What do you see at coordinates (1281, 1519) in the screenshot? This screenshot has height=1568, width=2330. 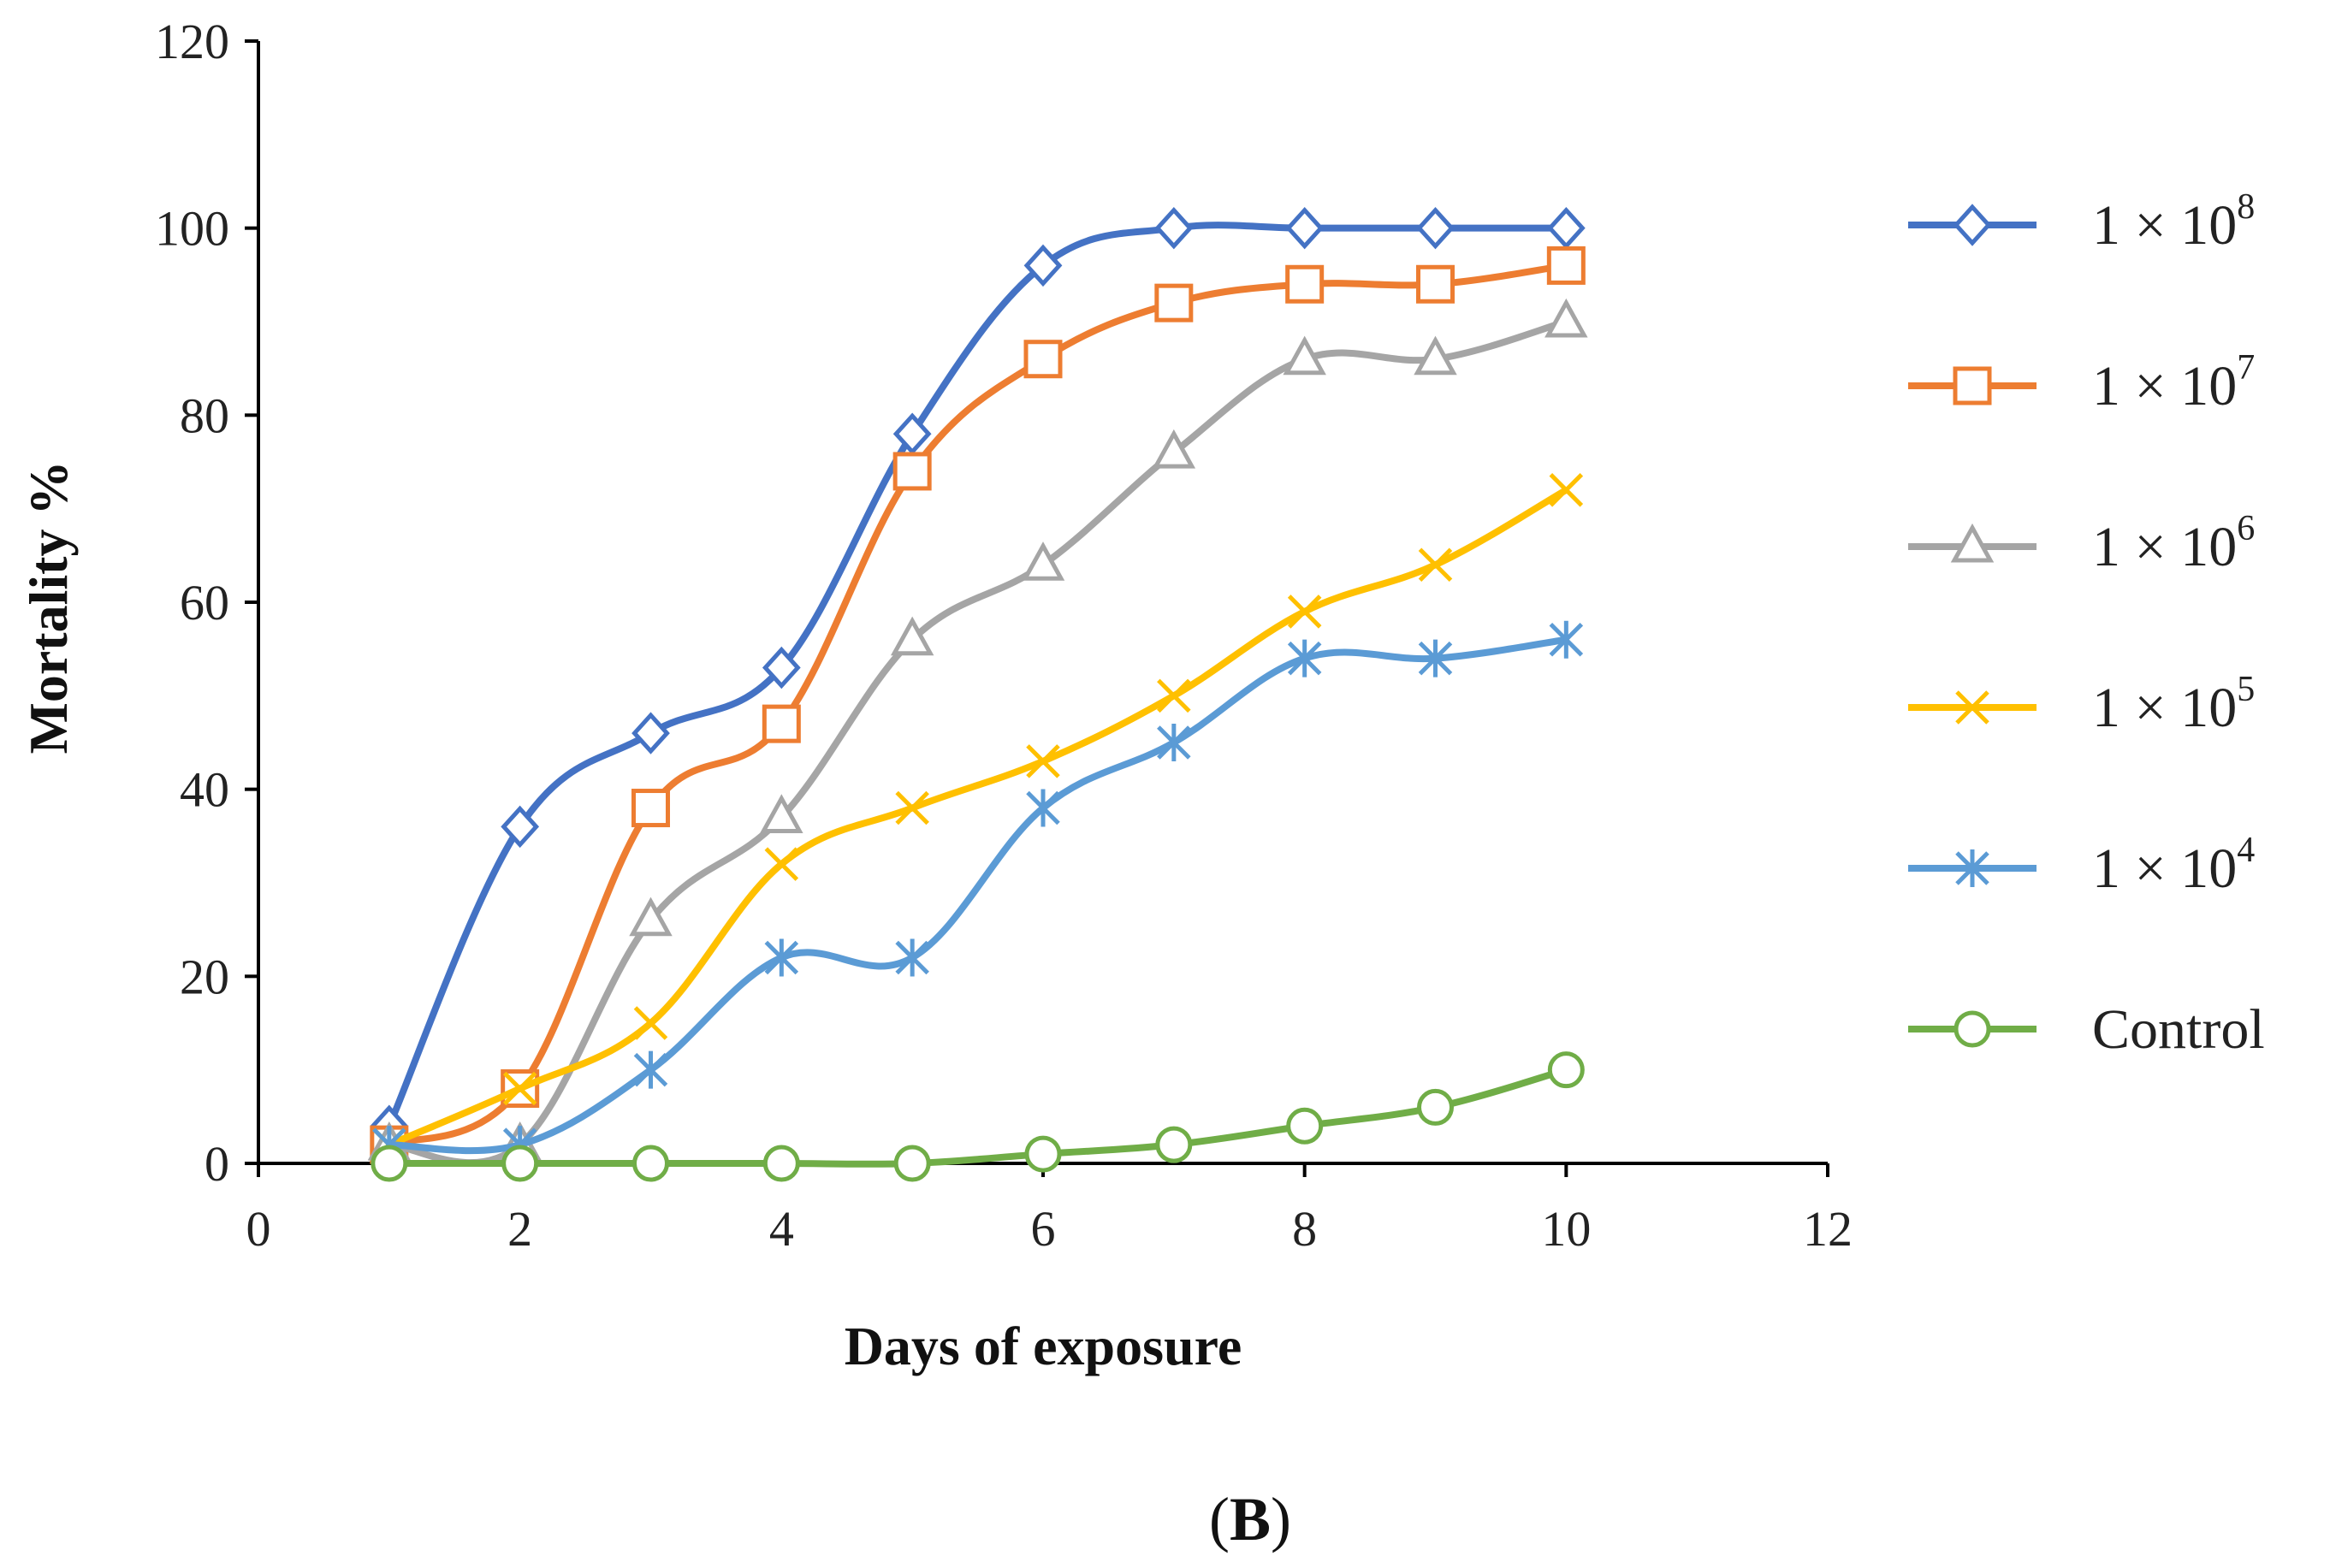 I see `panel-label-close: )` at bounding box center [1281, 1519].